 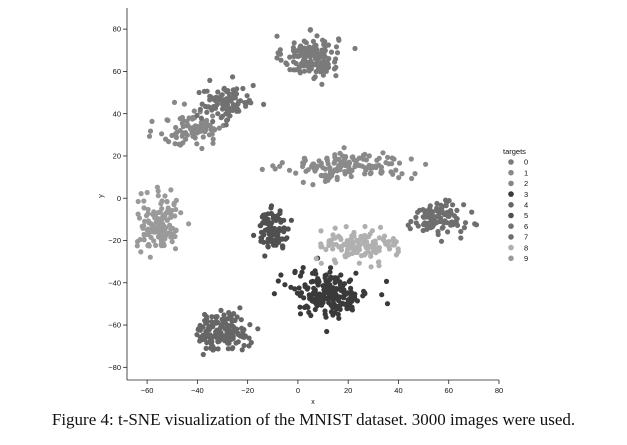 I want to click on legend-label-0: 0, so click(x=526, y=162).